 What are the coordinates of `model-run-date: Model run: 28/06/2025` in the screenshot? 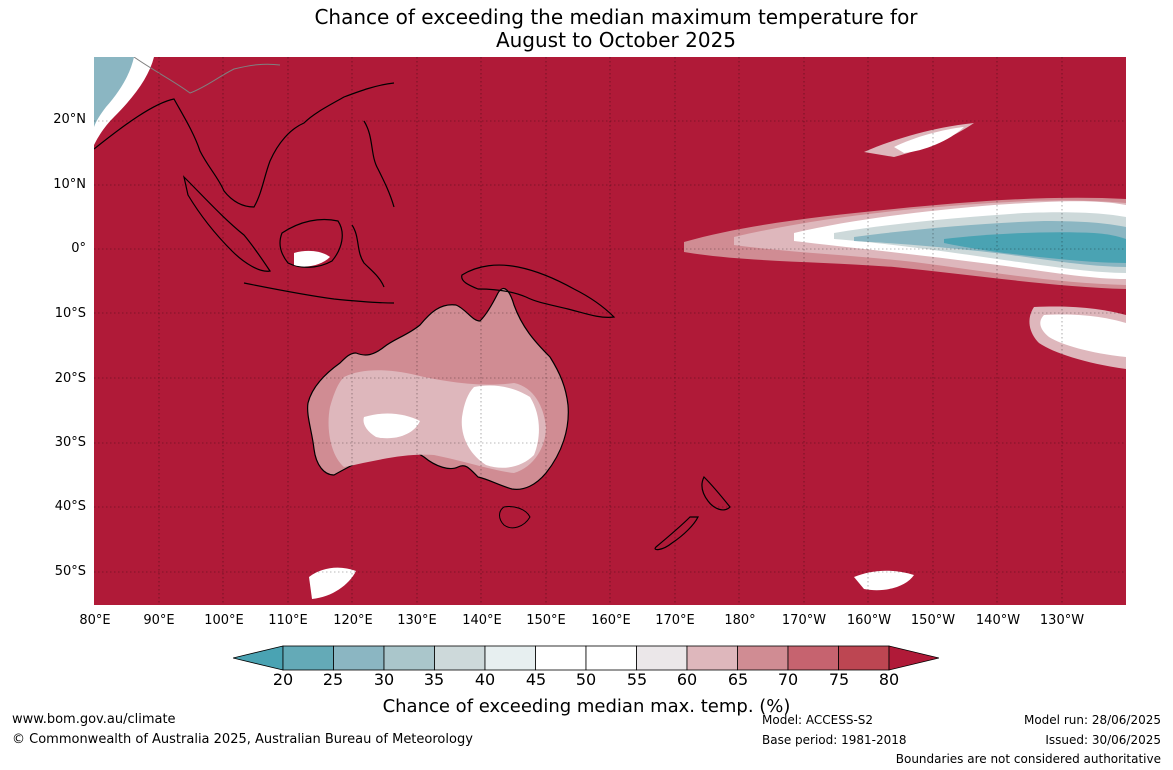 It's located at (1092, 720).